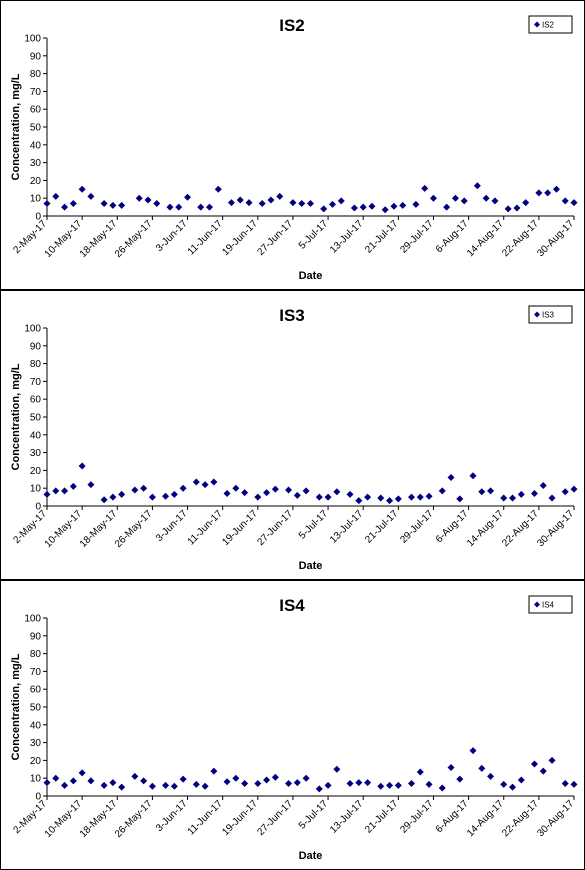  I want to click on x-tick-label: 22-Aug-17, so click(520, 528).